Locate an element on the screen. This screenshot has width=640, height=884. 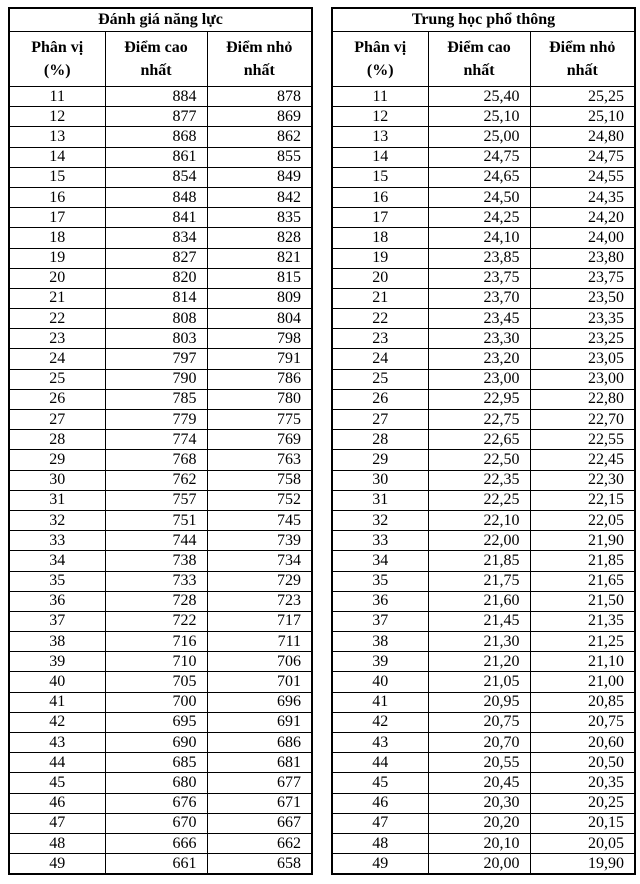
percentile-cell: 47 is located at coordinates (57, 823).